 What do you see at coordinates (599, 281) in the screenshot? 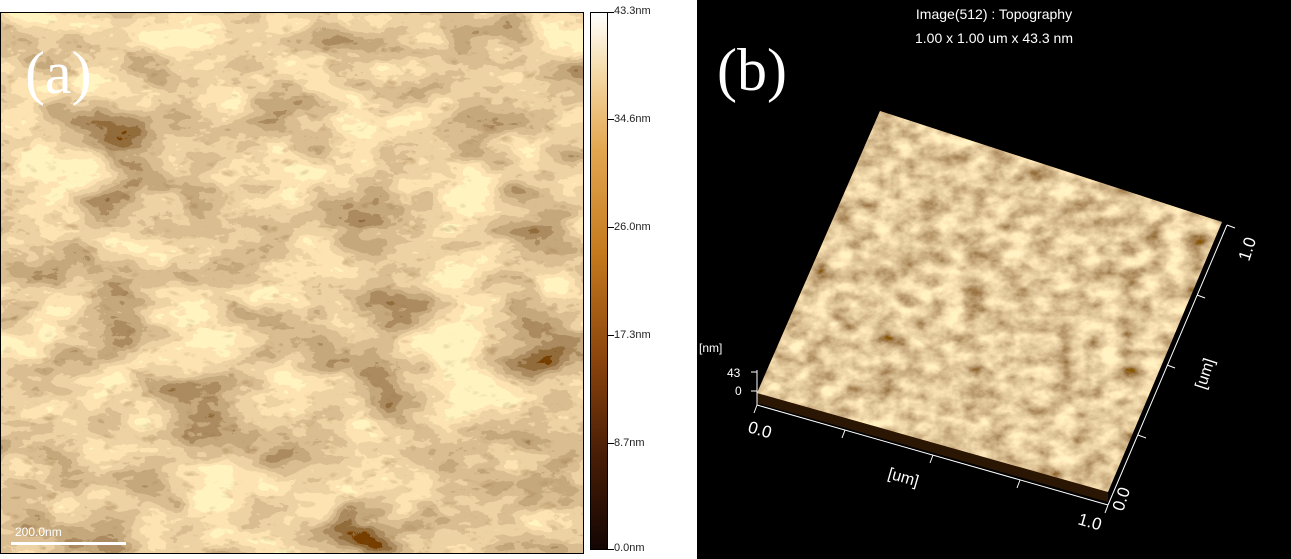
I see `height-colorbar` at bounding box center [599, 281].